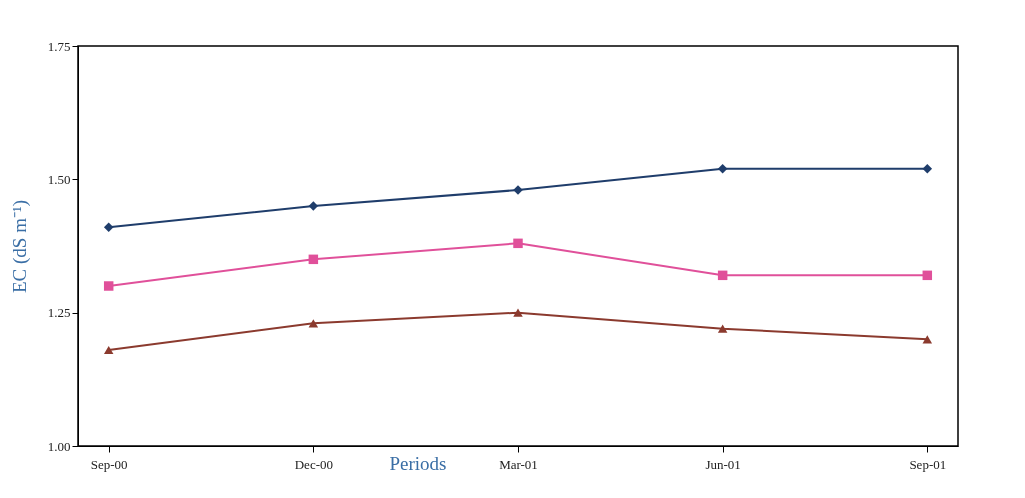 The height and width of the screenshot is (498, 1025). Describe the element at coordinates (59, 446) in the screenshot. I see `y-tick-label: 1.00` at that location.